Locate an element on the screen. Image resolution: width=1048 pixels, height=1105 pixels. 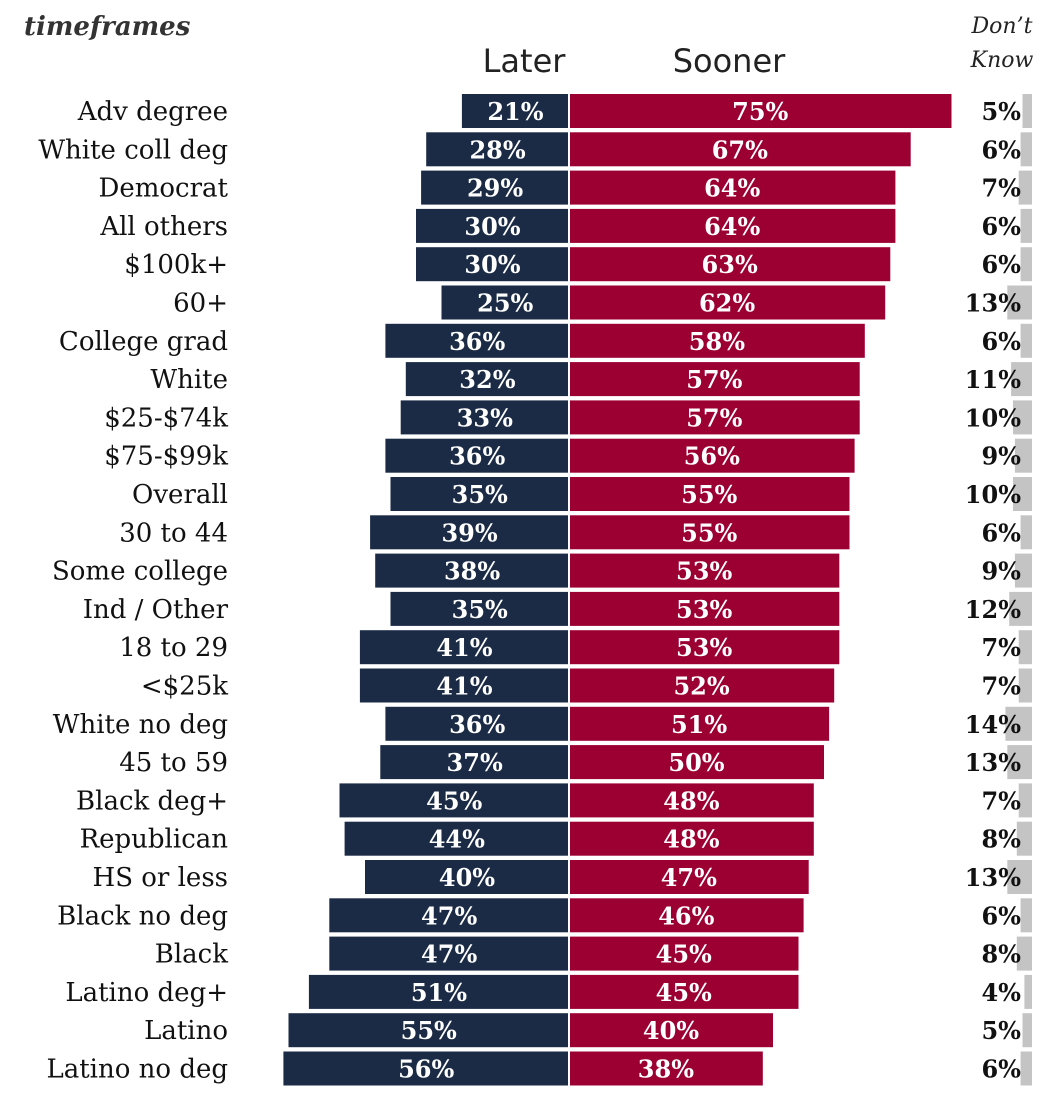
row-white-coll-deg: White coll deg 28% 67% 6% is located at coordinates (535, 149).